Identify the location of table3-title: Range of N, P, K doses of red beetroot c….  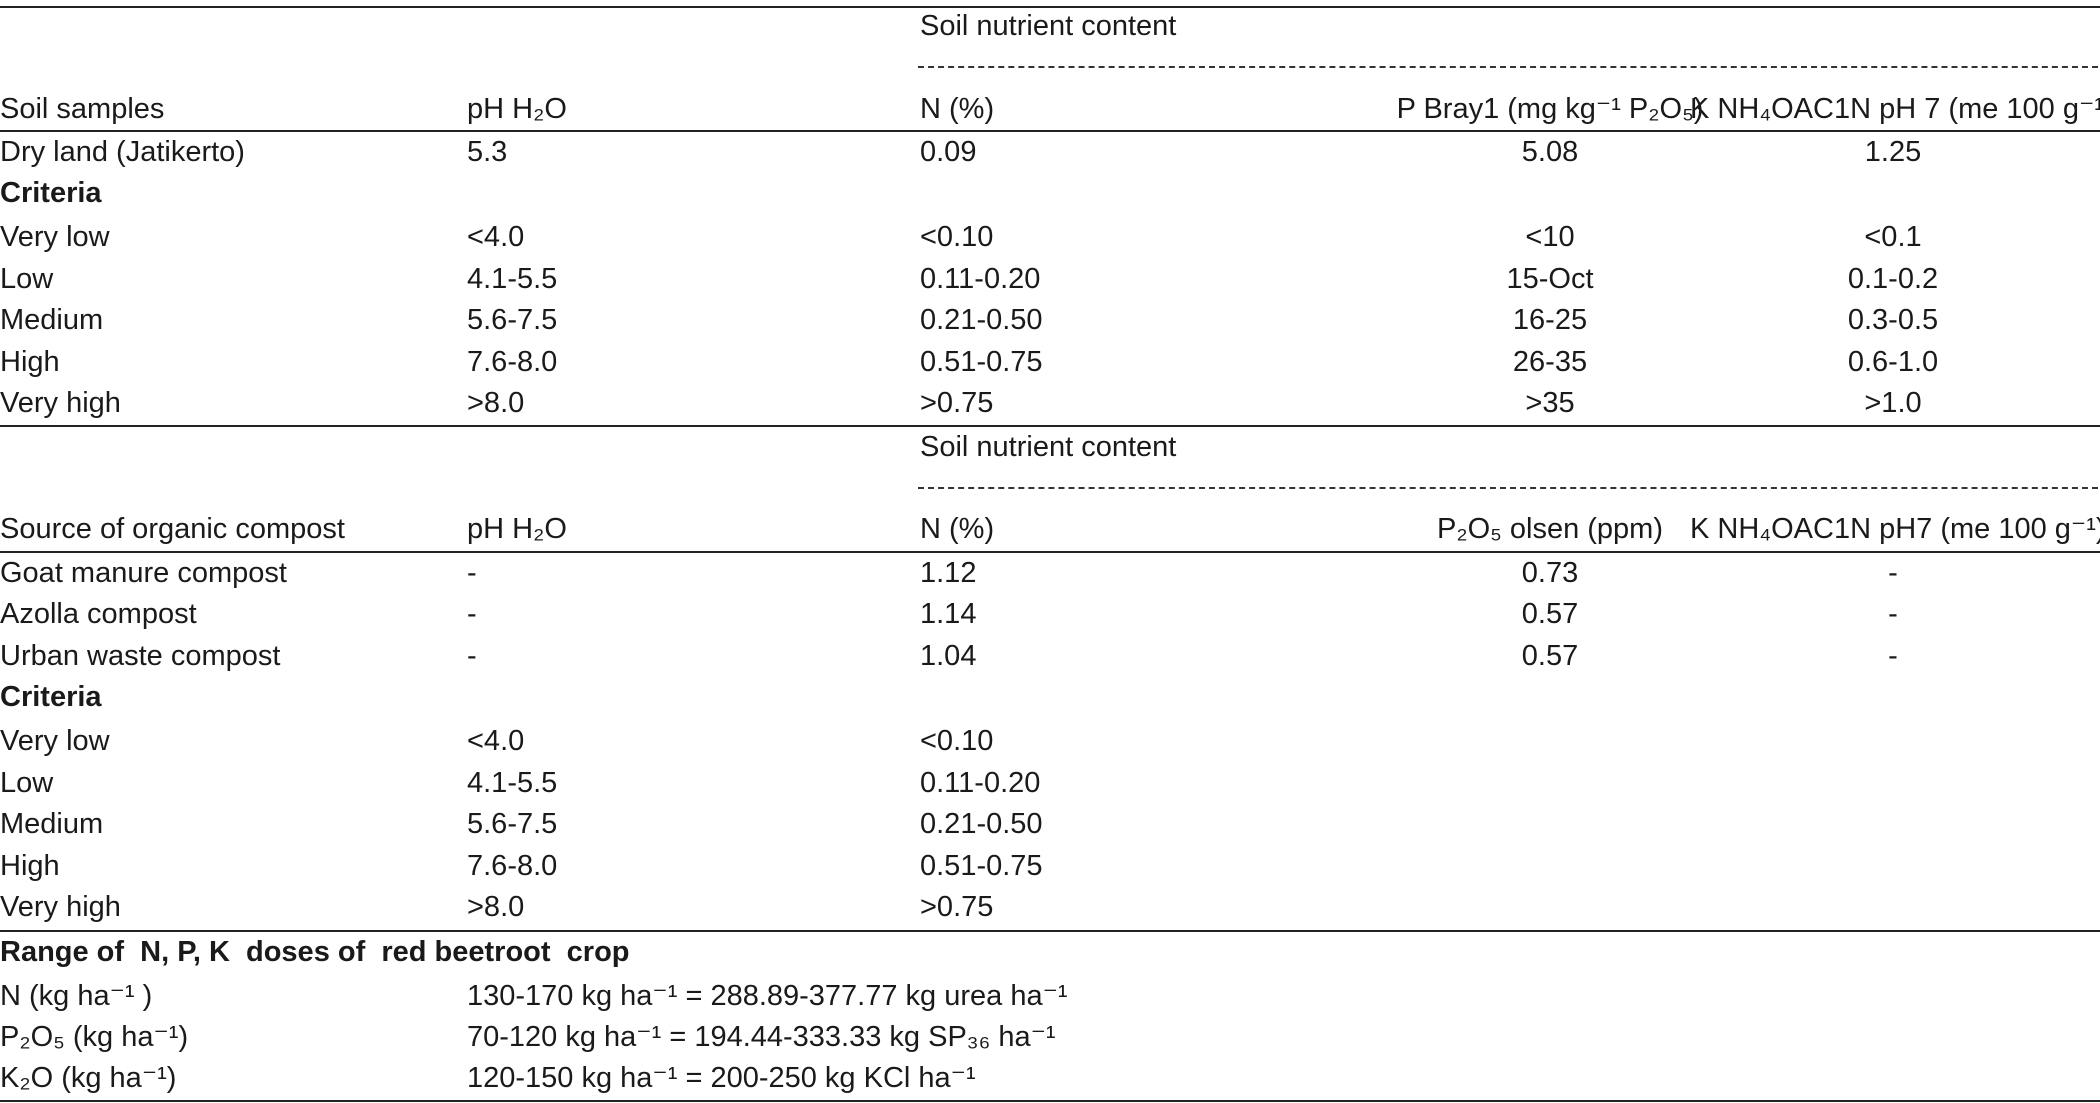
(315, 952).